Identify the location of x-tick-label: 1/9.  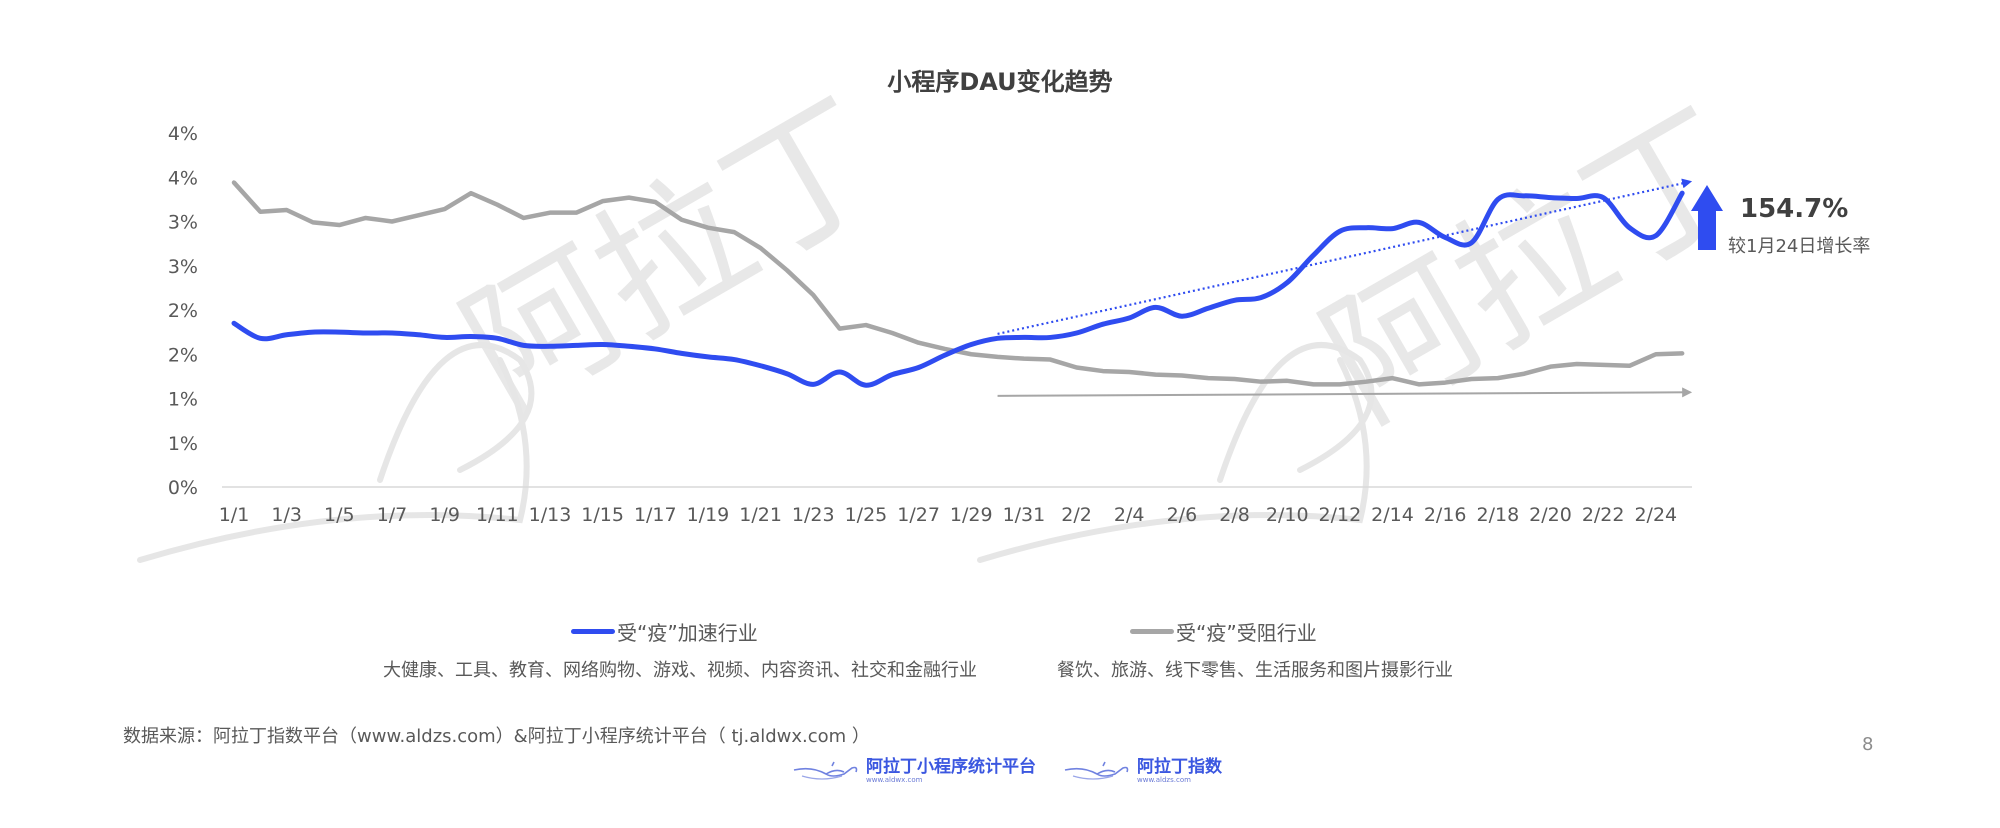
(444, 515).